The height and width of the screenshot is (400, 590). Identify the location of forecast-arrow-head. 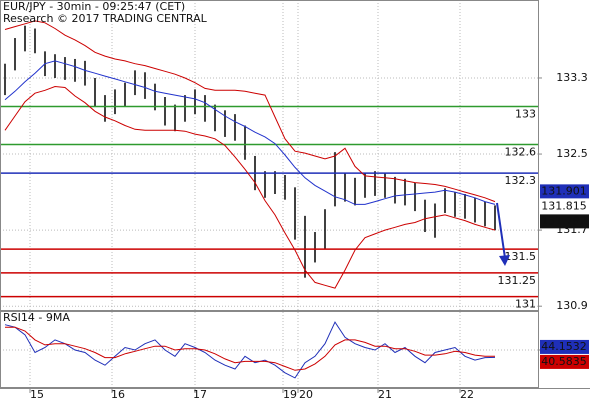
(504, 260).